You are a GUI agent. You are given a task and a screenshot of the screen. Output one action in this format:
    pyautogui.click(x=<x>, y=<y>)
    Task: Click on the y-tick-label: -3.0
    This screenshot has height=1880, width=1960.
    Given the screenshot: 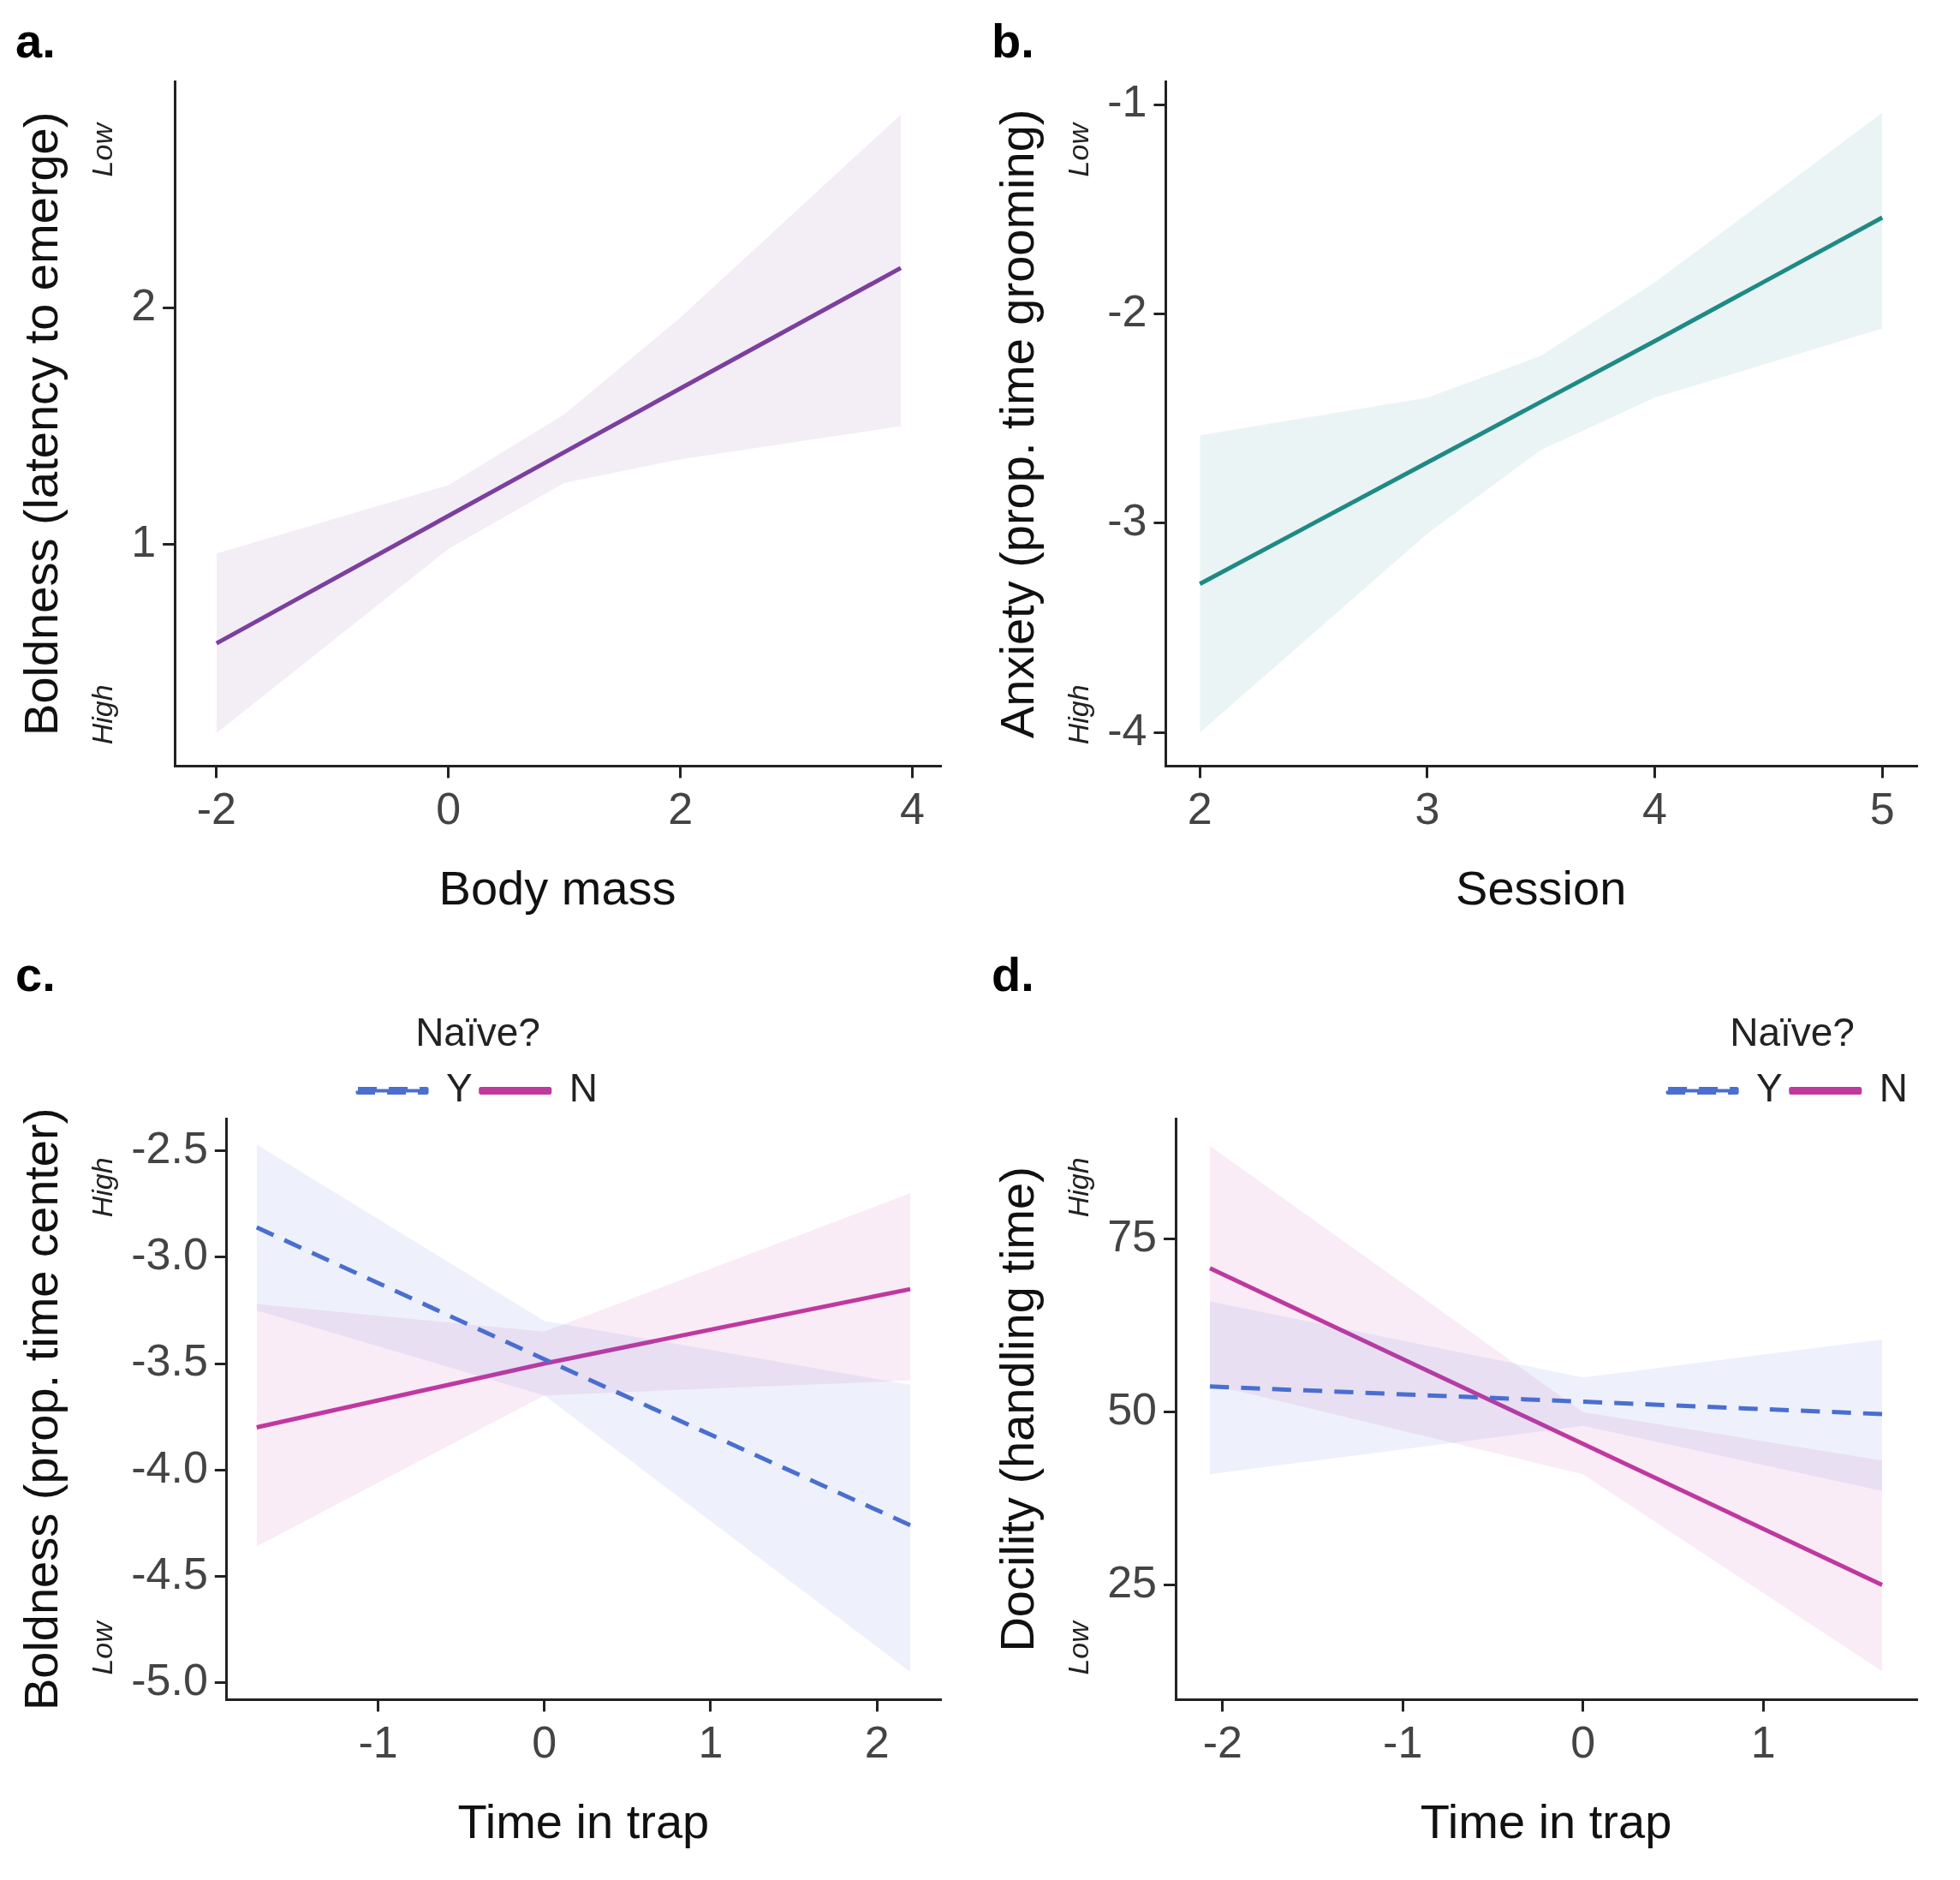 What is the action you would take?
    pyautogui.click(x=170, y=1254)
    